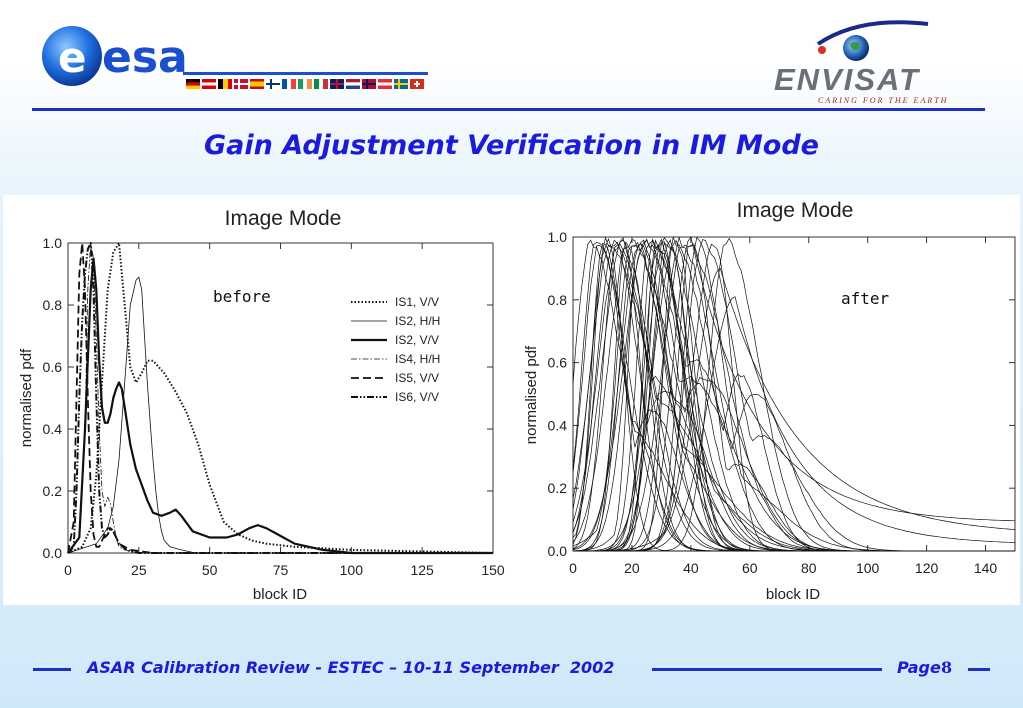  Describe the element at coordinates (417, 397) in the screenshot. I see `legend-label-5: IS6, V/V` at that location.